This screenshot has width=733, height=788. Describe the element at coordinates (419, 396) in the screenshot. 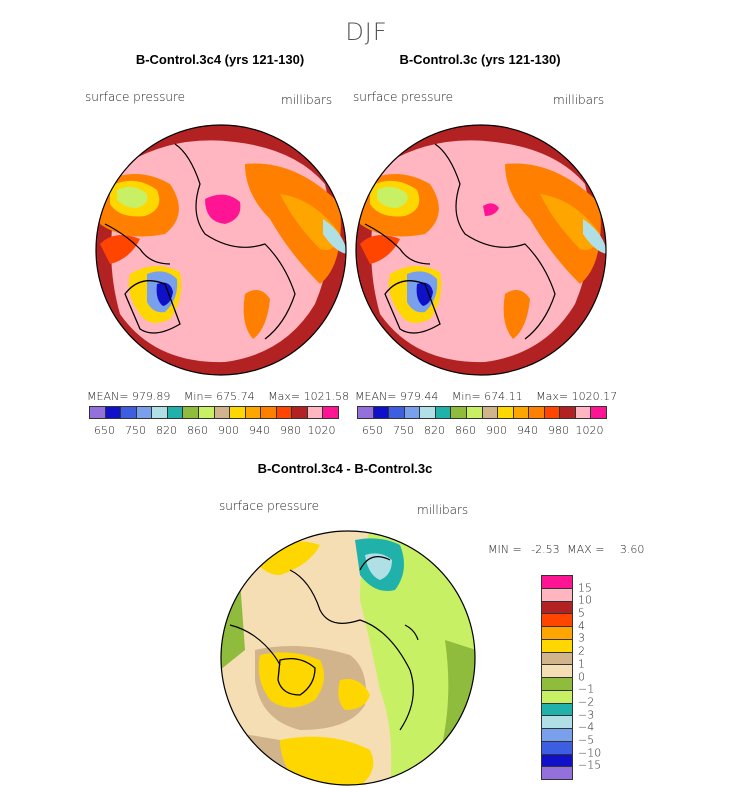

I see `panel-2-mean-value: 979.44` at that location.